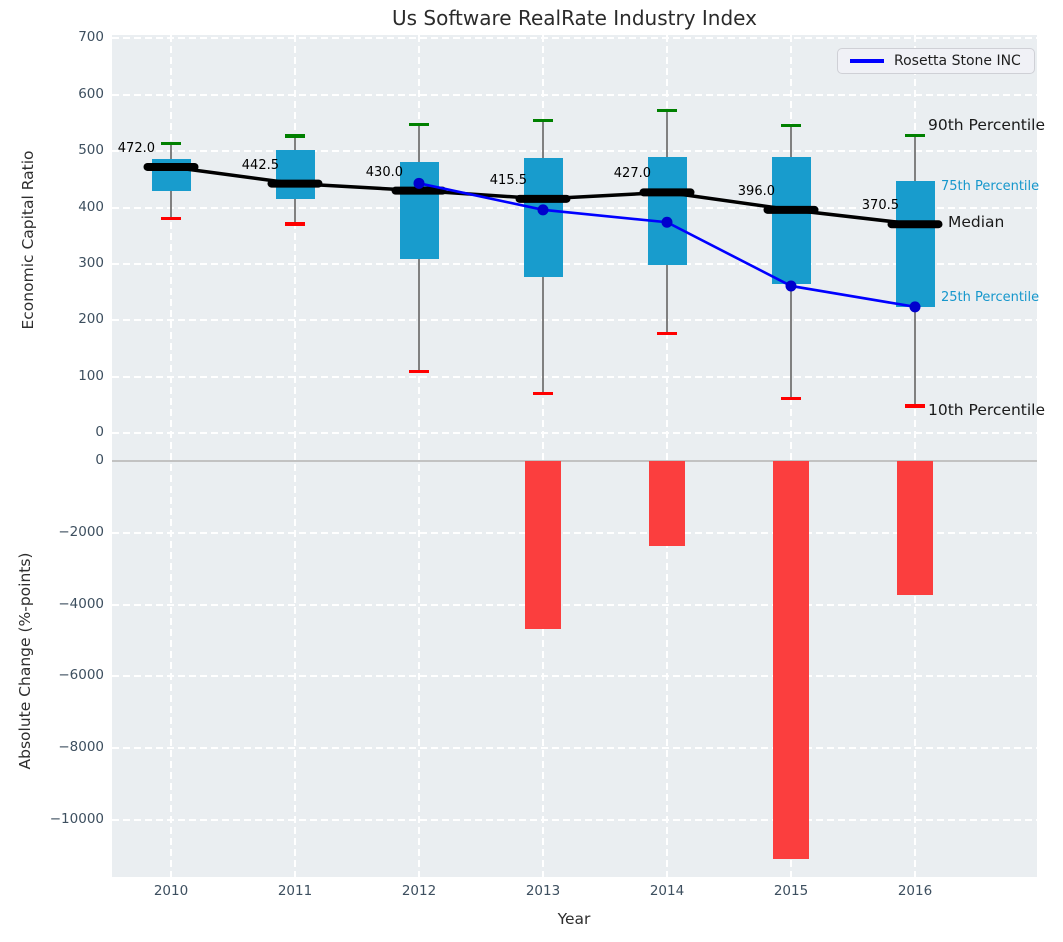  Describe the element at coordinates (957, 61) in the screenshot. I see `legend-label: Rosetta Stone INC` at that location.